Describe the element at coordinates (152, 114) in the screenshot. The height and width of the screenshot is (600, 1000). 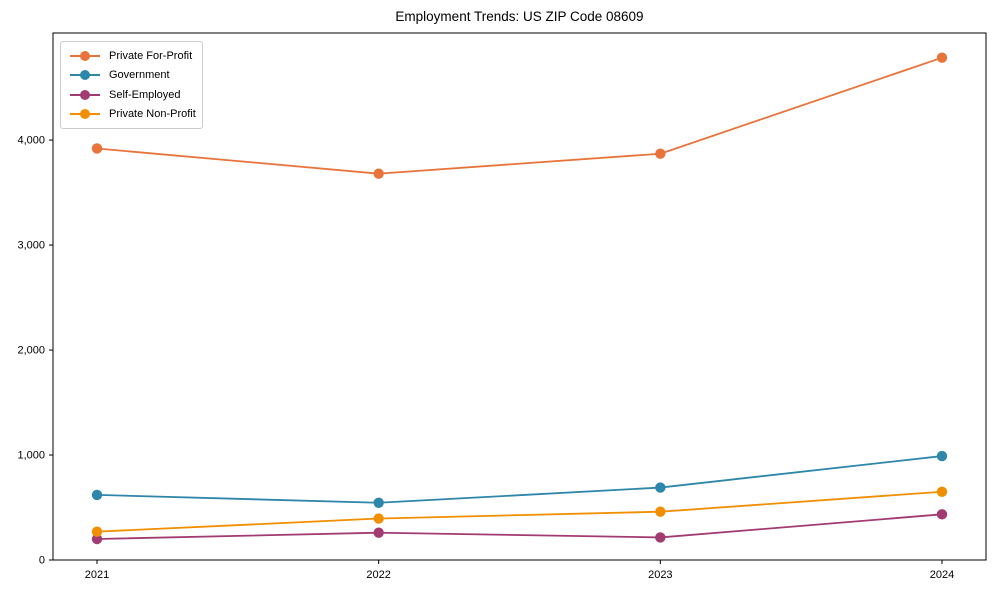
I see `legend-item-label: Private Non-Profit` at that location.